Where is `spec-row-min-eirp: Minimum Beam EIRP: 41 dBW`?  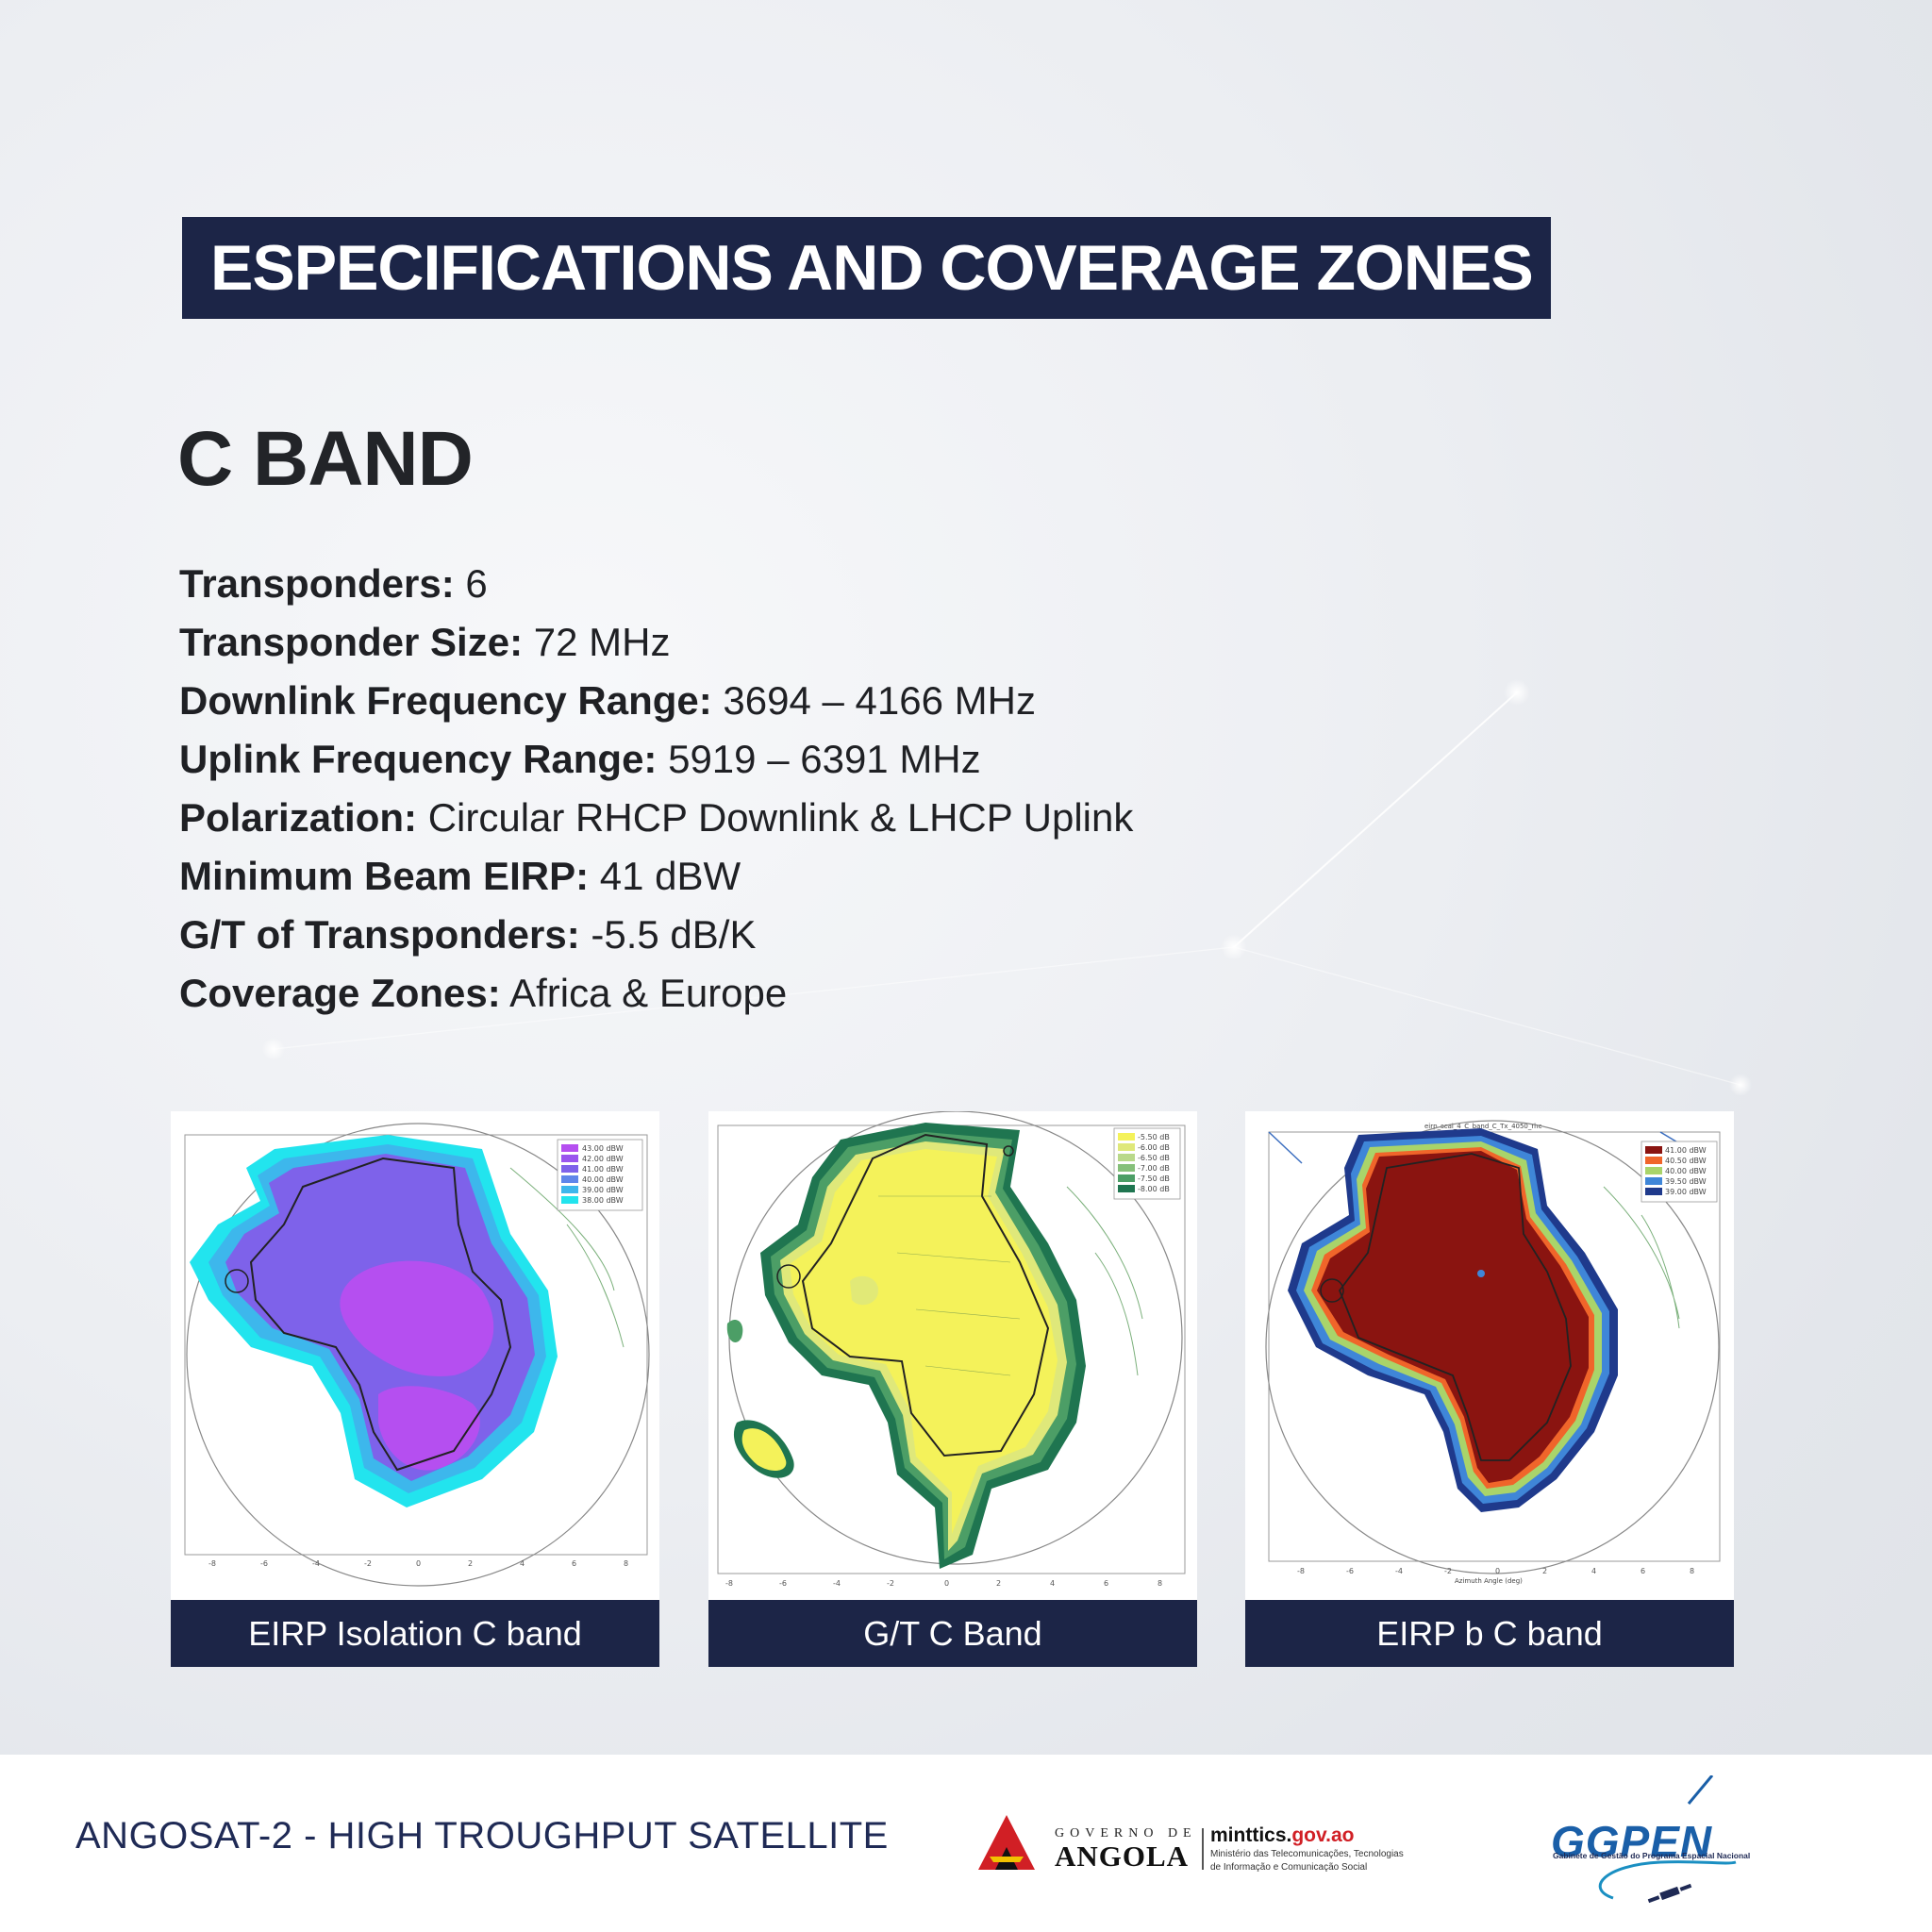
spec-row-min-eirp: Minimum Beam EIRP: 41 dBW is located at coordinates (656, 877).